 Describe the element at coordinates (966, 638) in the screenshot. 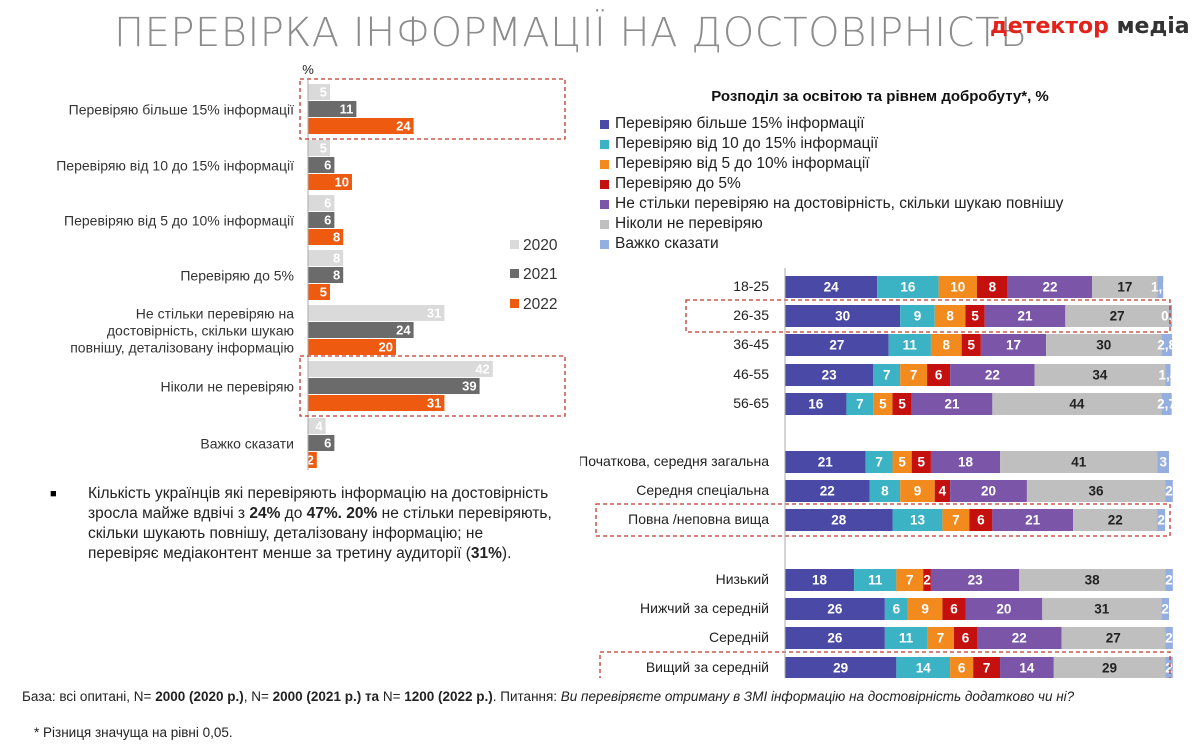

I see `segment-label-10-3: 6` at that location.